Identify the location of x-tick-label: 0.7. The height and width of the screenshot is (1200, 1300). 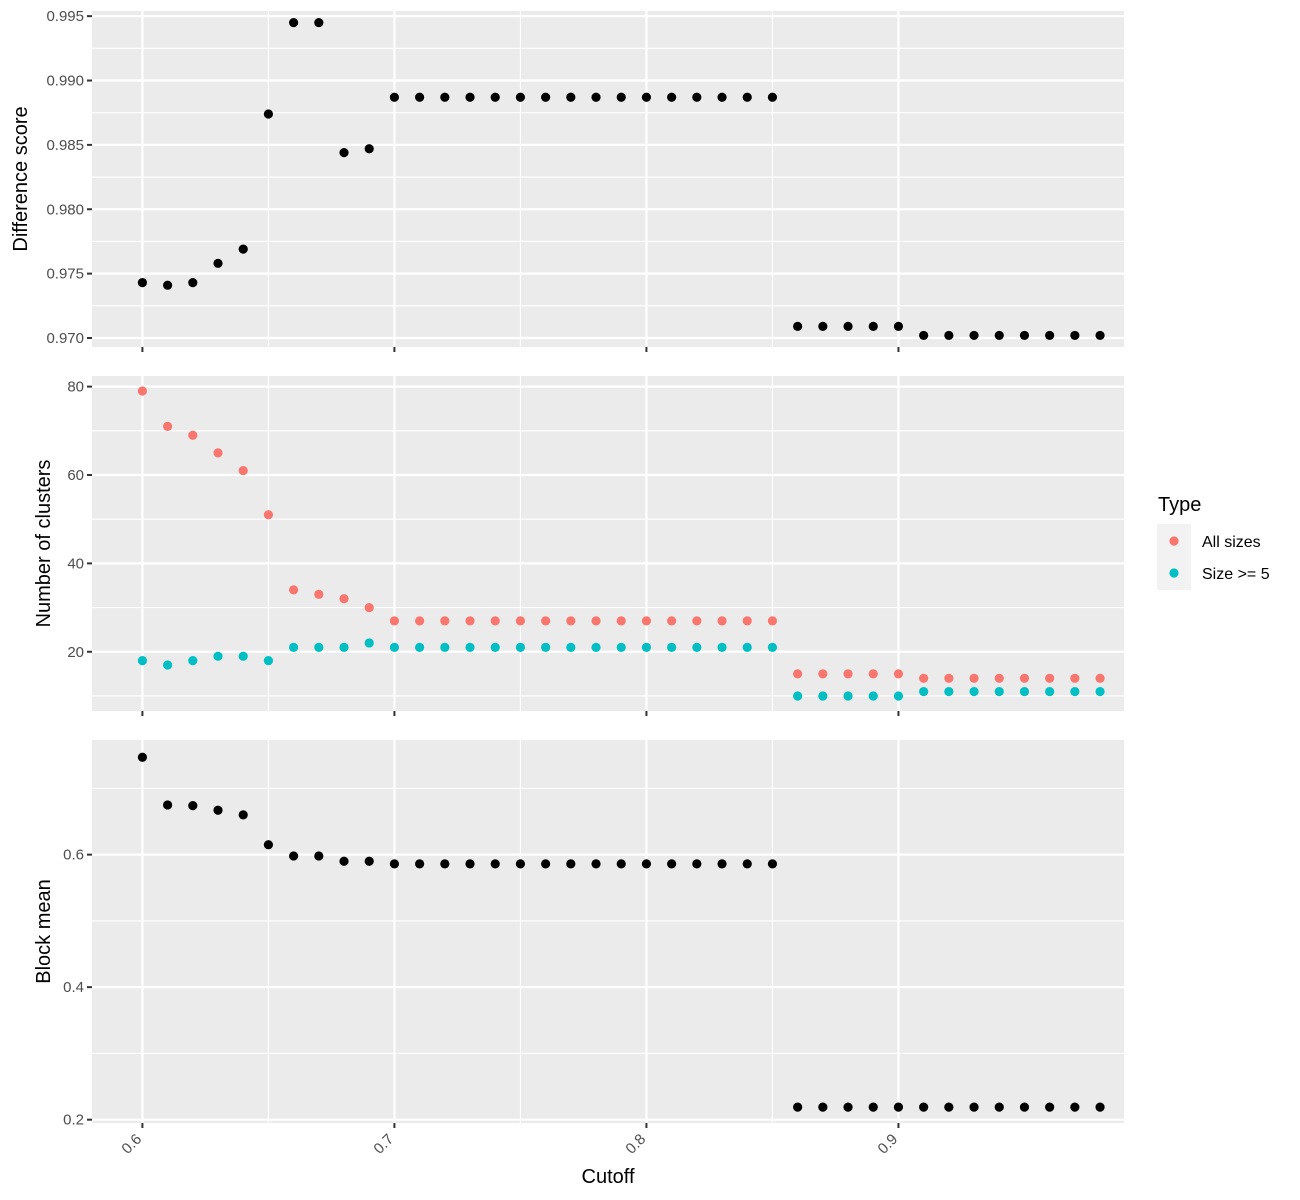
(383, 1144).